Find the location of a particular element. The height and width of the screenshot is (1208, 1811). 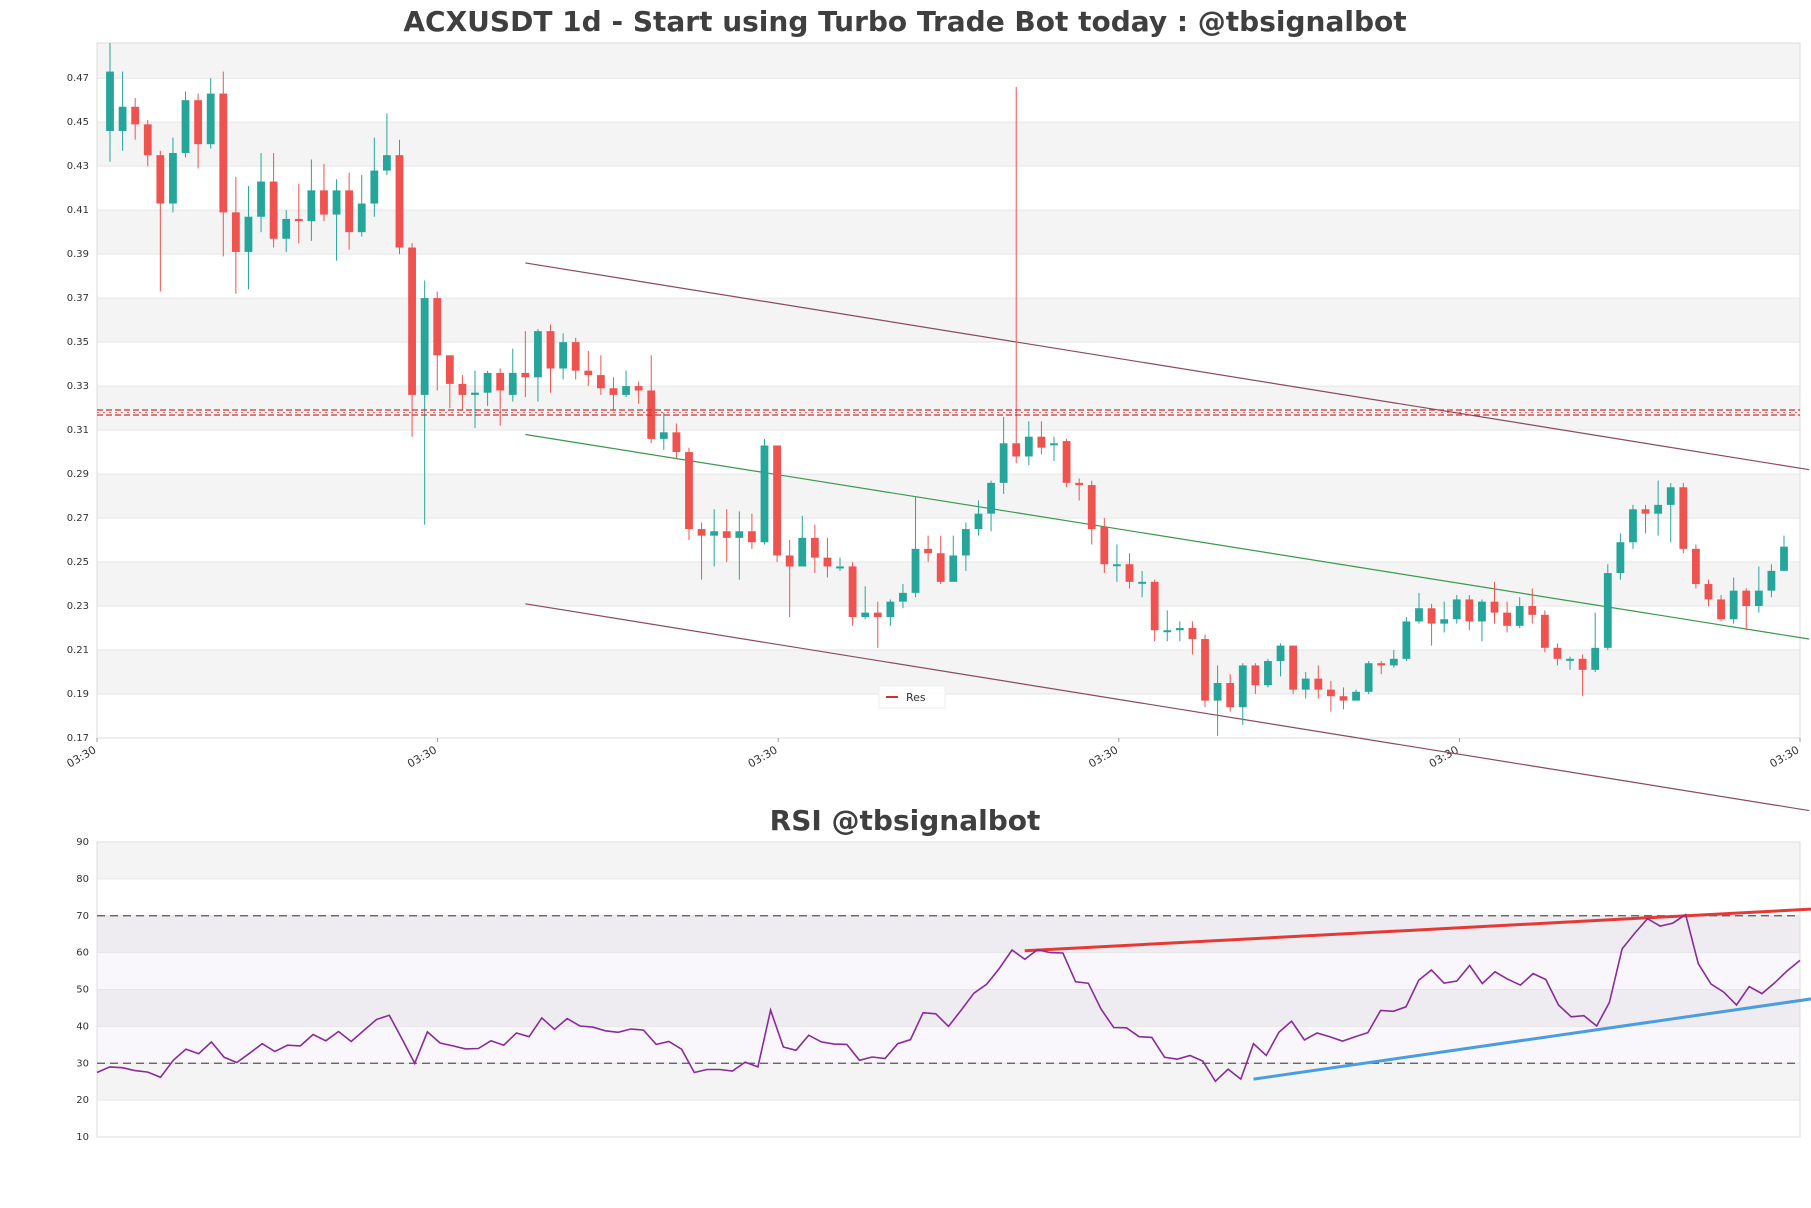

price-legend: Res is located at coordinates (912, 697).